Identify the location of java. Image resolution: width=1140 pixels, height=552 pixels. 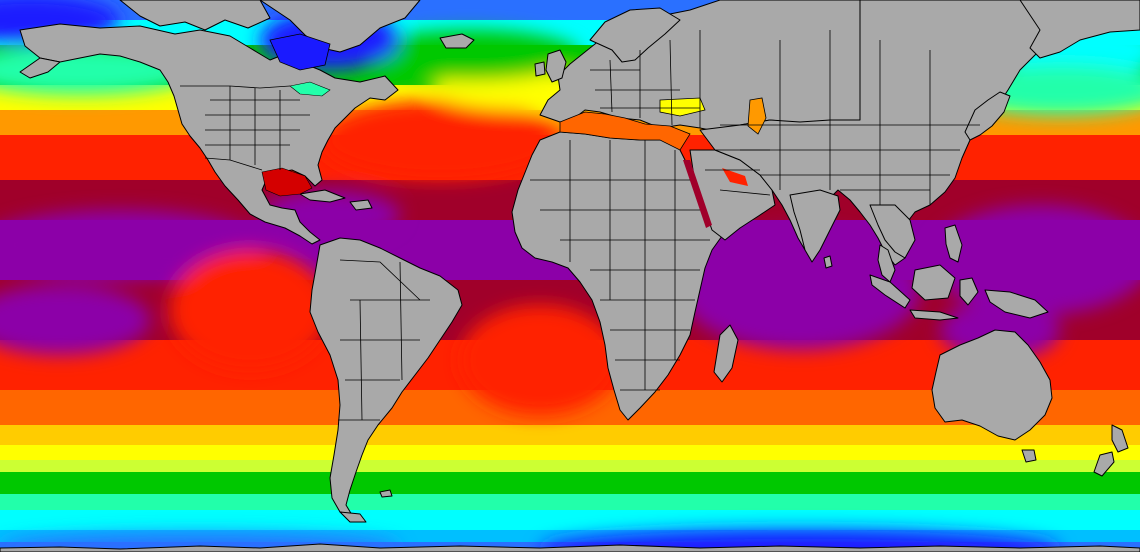
(934, 315).